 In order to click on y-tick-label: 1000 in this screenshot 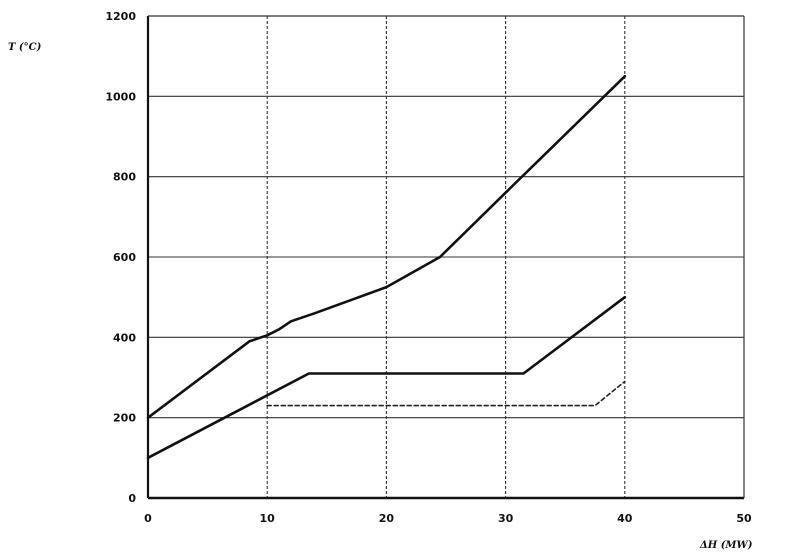, I will do `click(120, 96)`.